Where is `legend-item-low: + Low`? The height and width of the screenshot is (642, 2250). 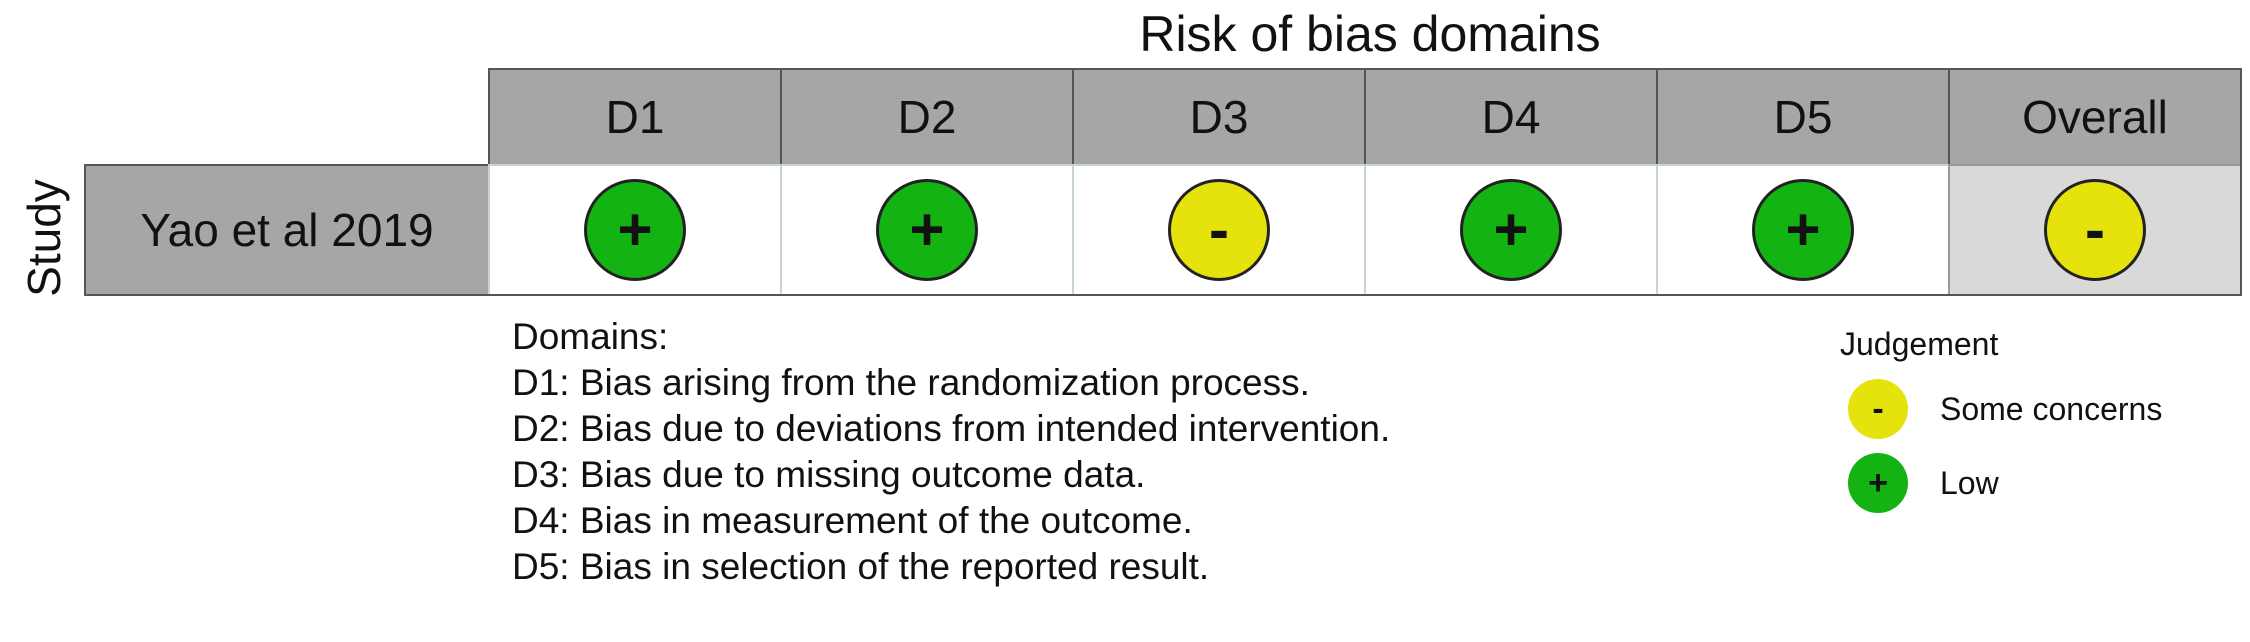
legend-item-low: + Low is located at coordinates (1999, 483).